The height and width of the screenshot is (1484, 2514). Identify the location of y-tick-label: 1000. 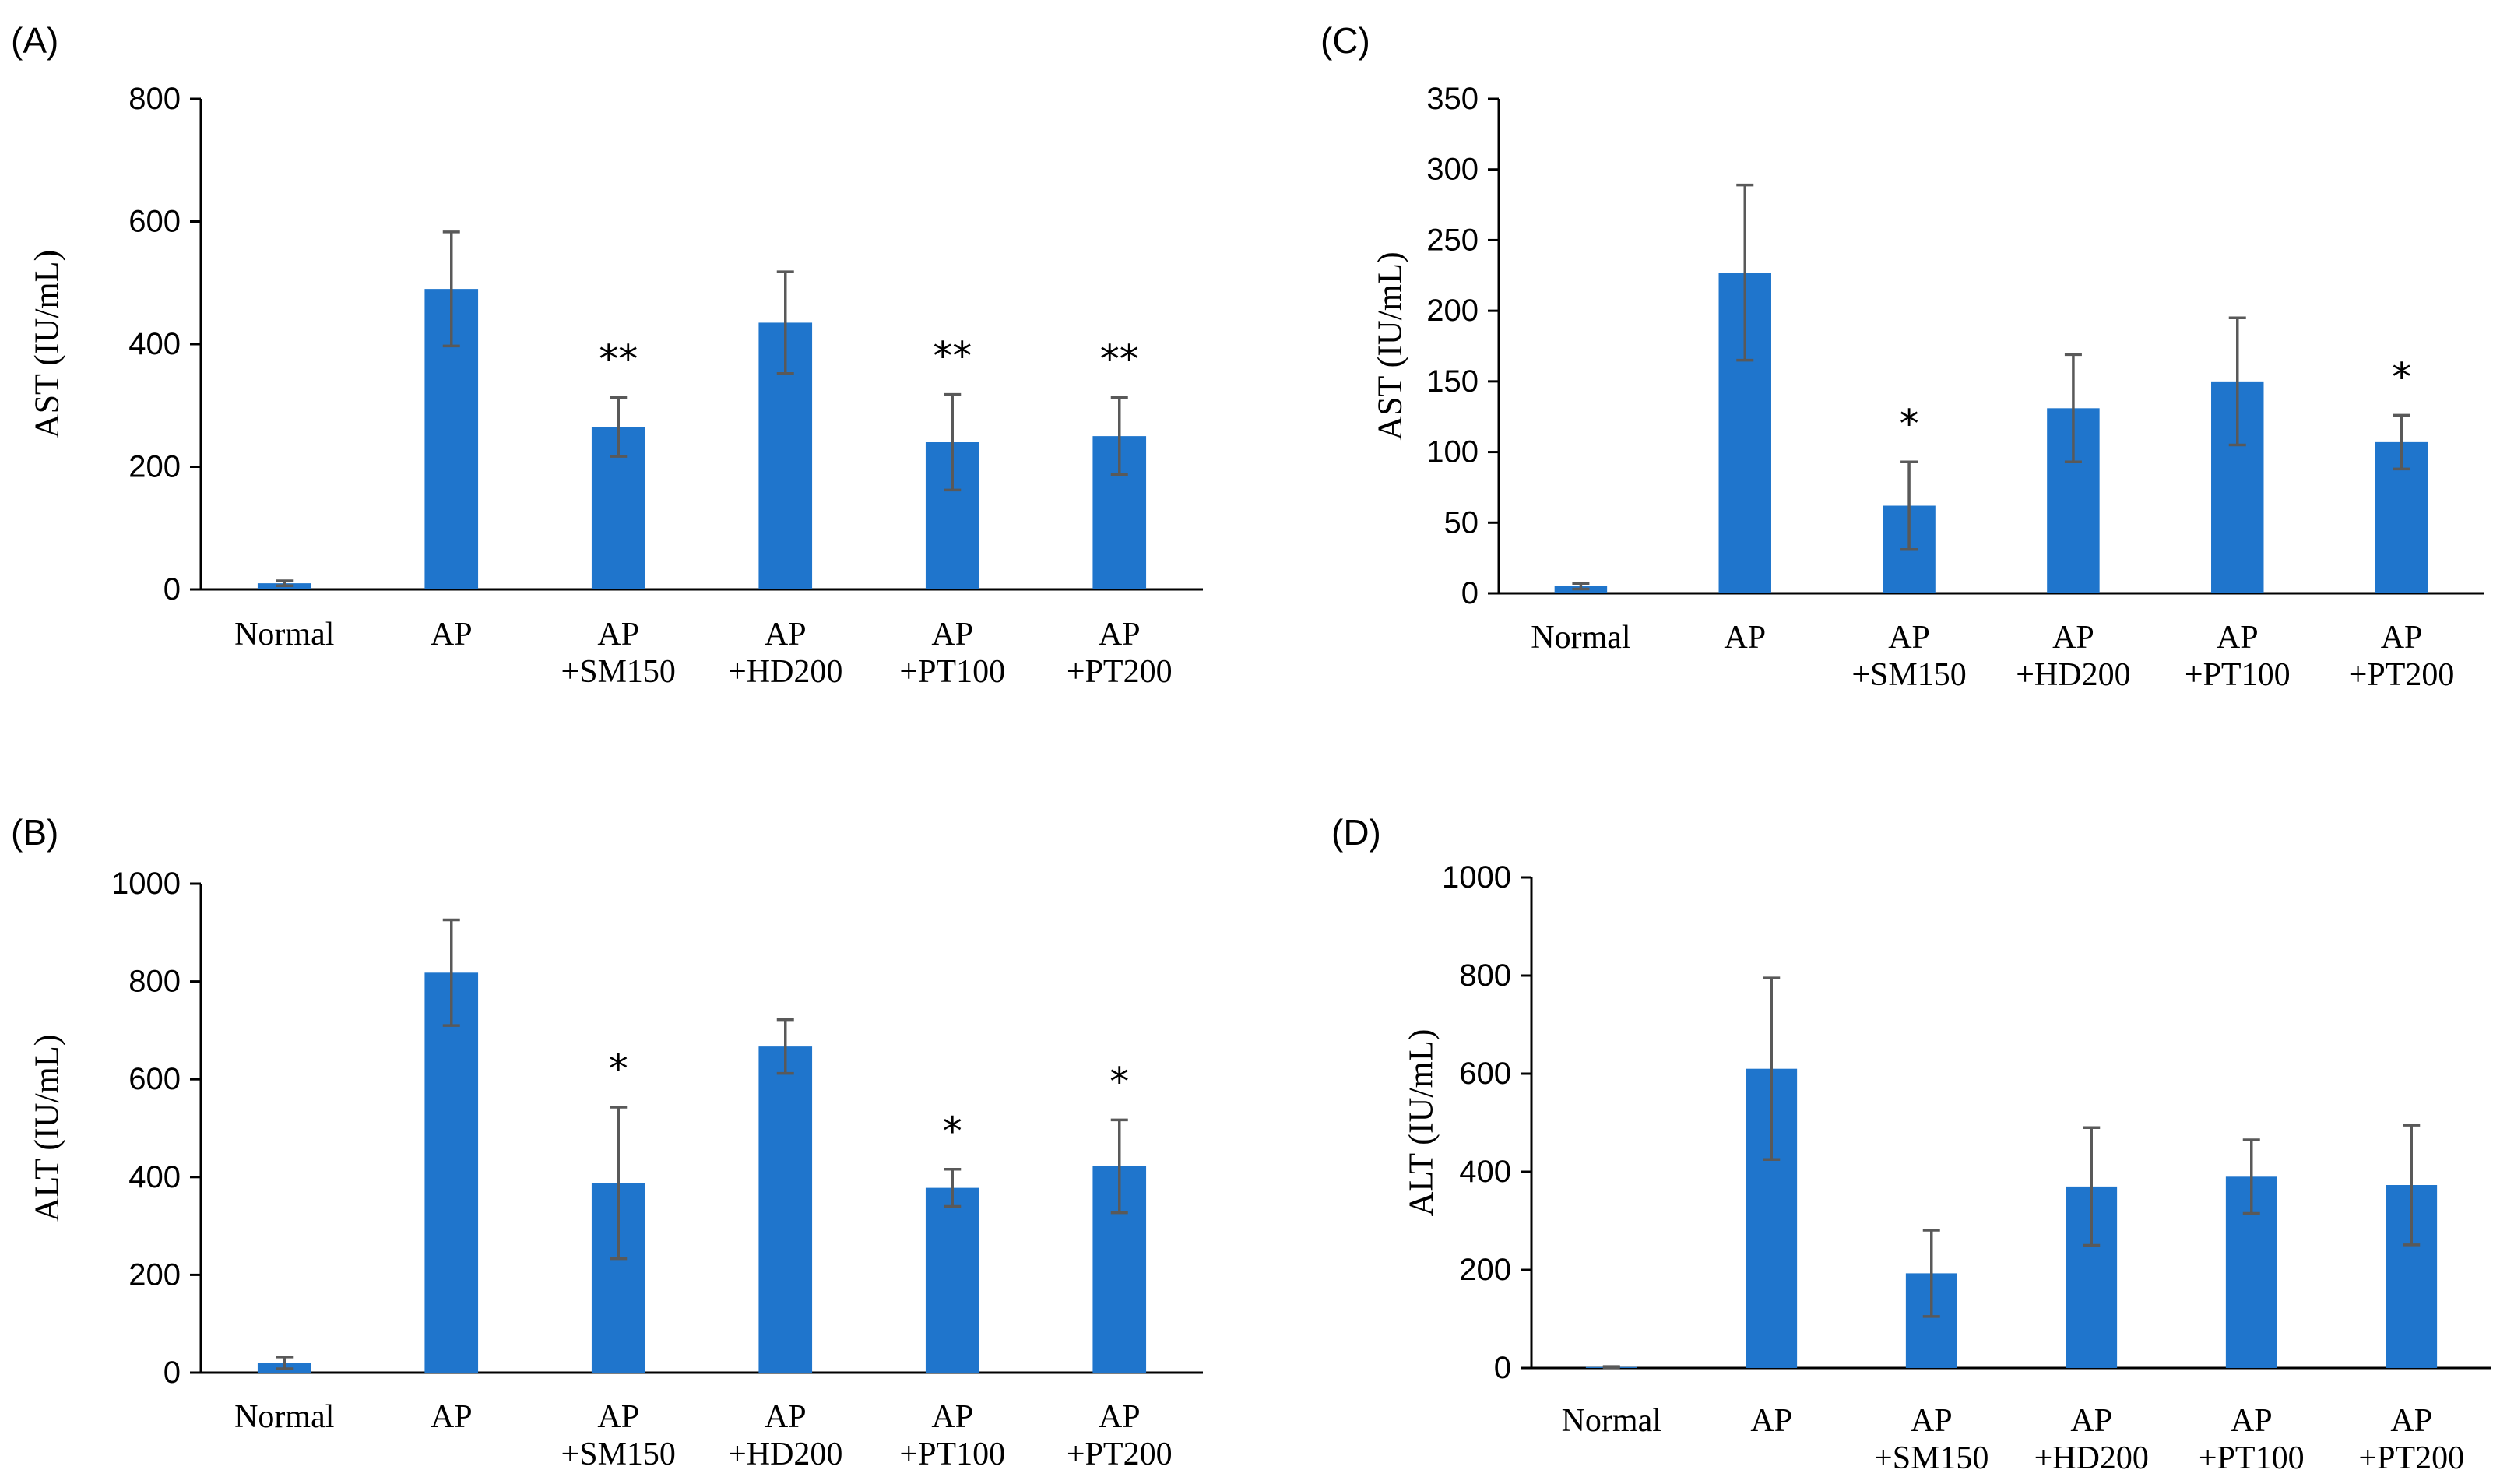
(146, 884).